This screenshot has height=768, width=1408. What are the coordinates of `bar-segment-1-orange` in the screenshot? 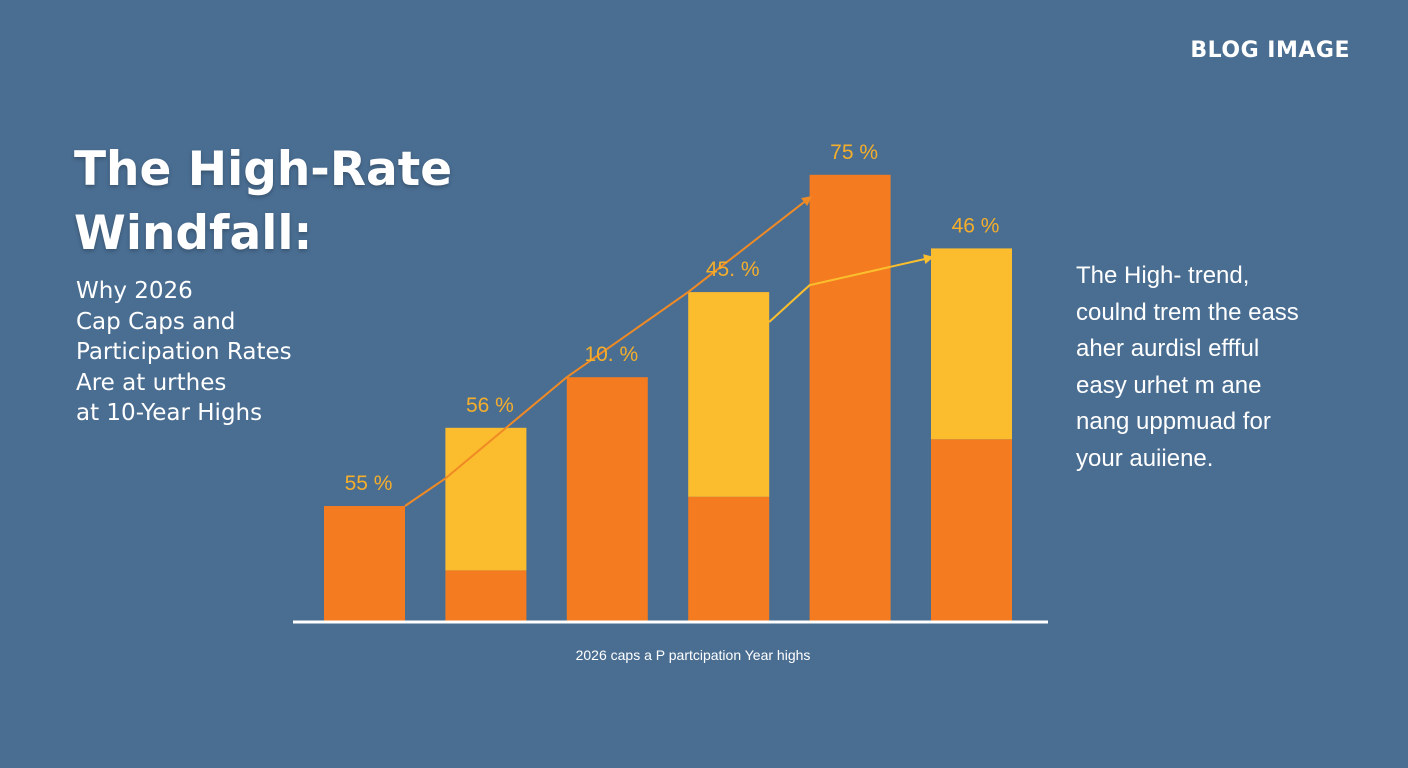 It's located at (364, 563).